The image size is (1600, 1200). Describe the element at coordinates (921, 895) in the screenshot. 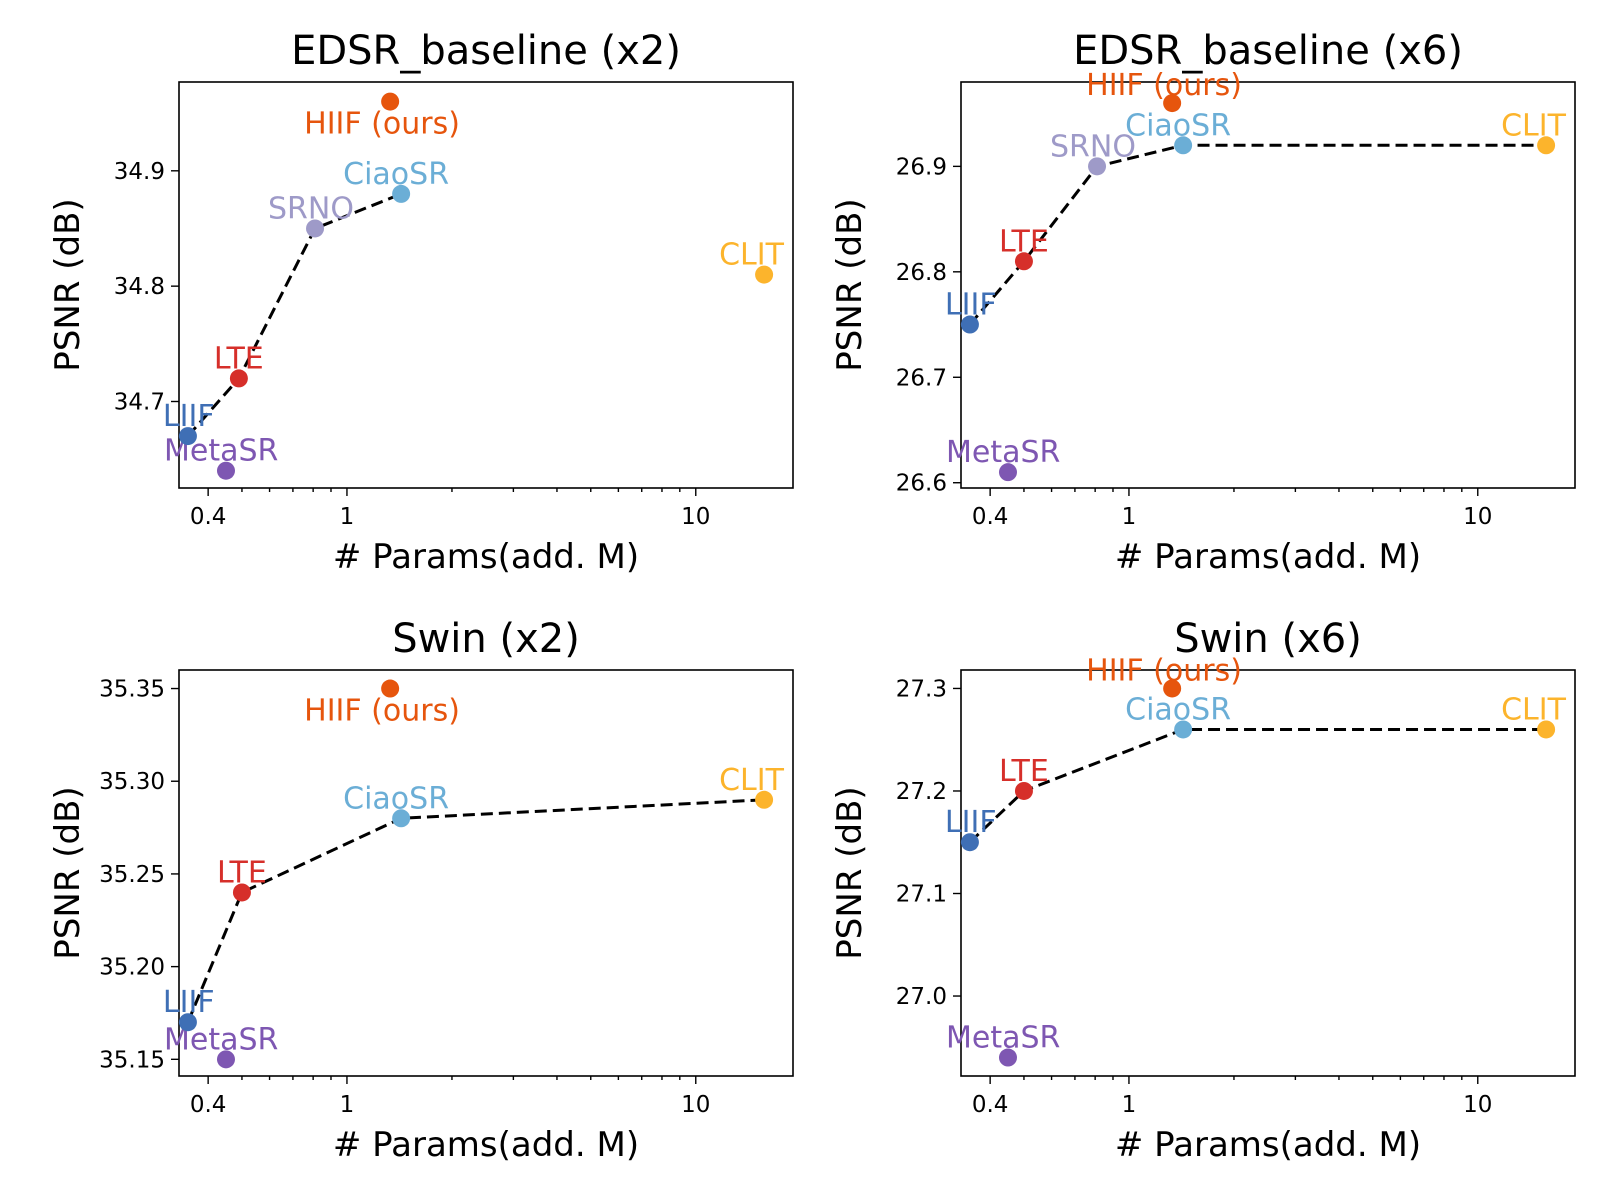

I see `y-tick-label: 27.1` at that location.